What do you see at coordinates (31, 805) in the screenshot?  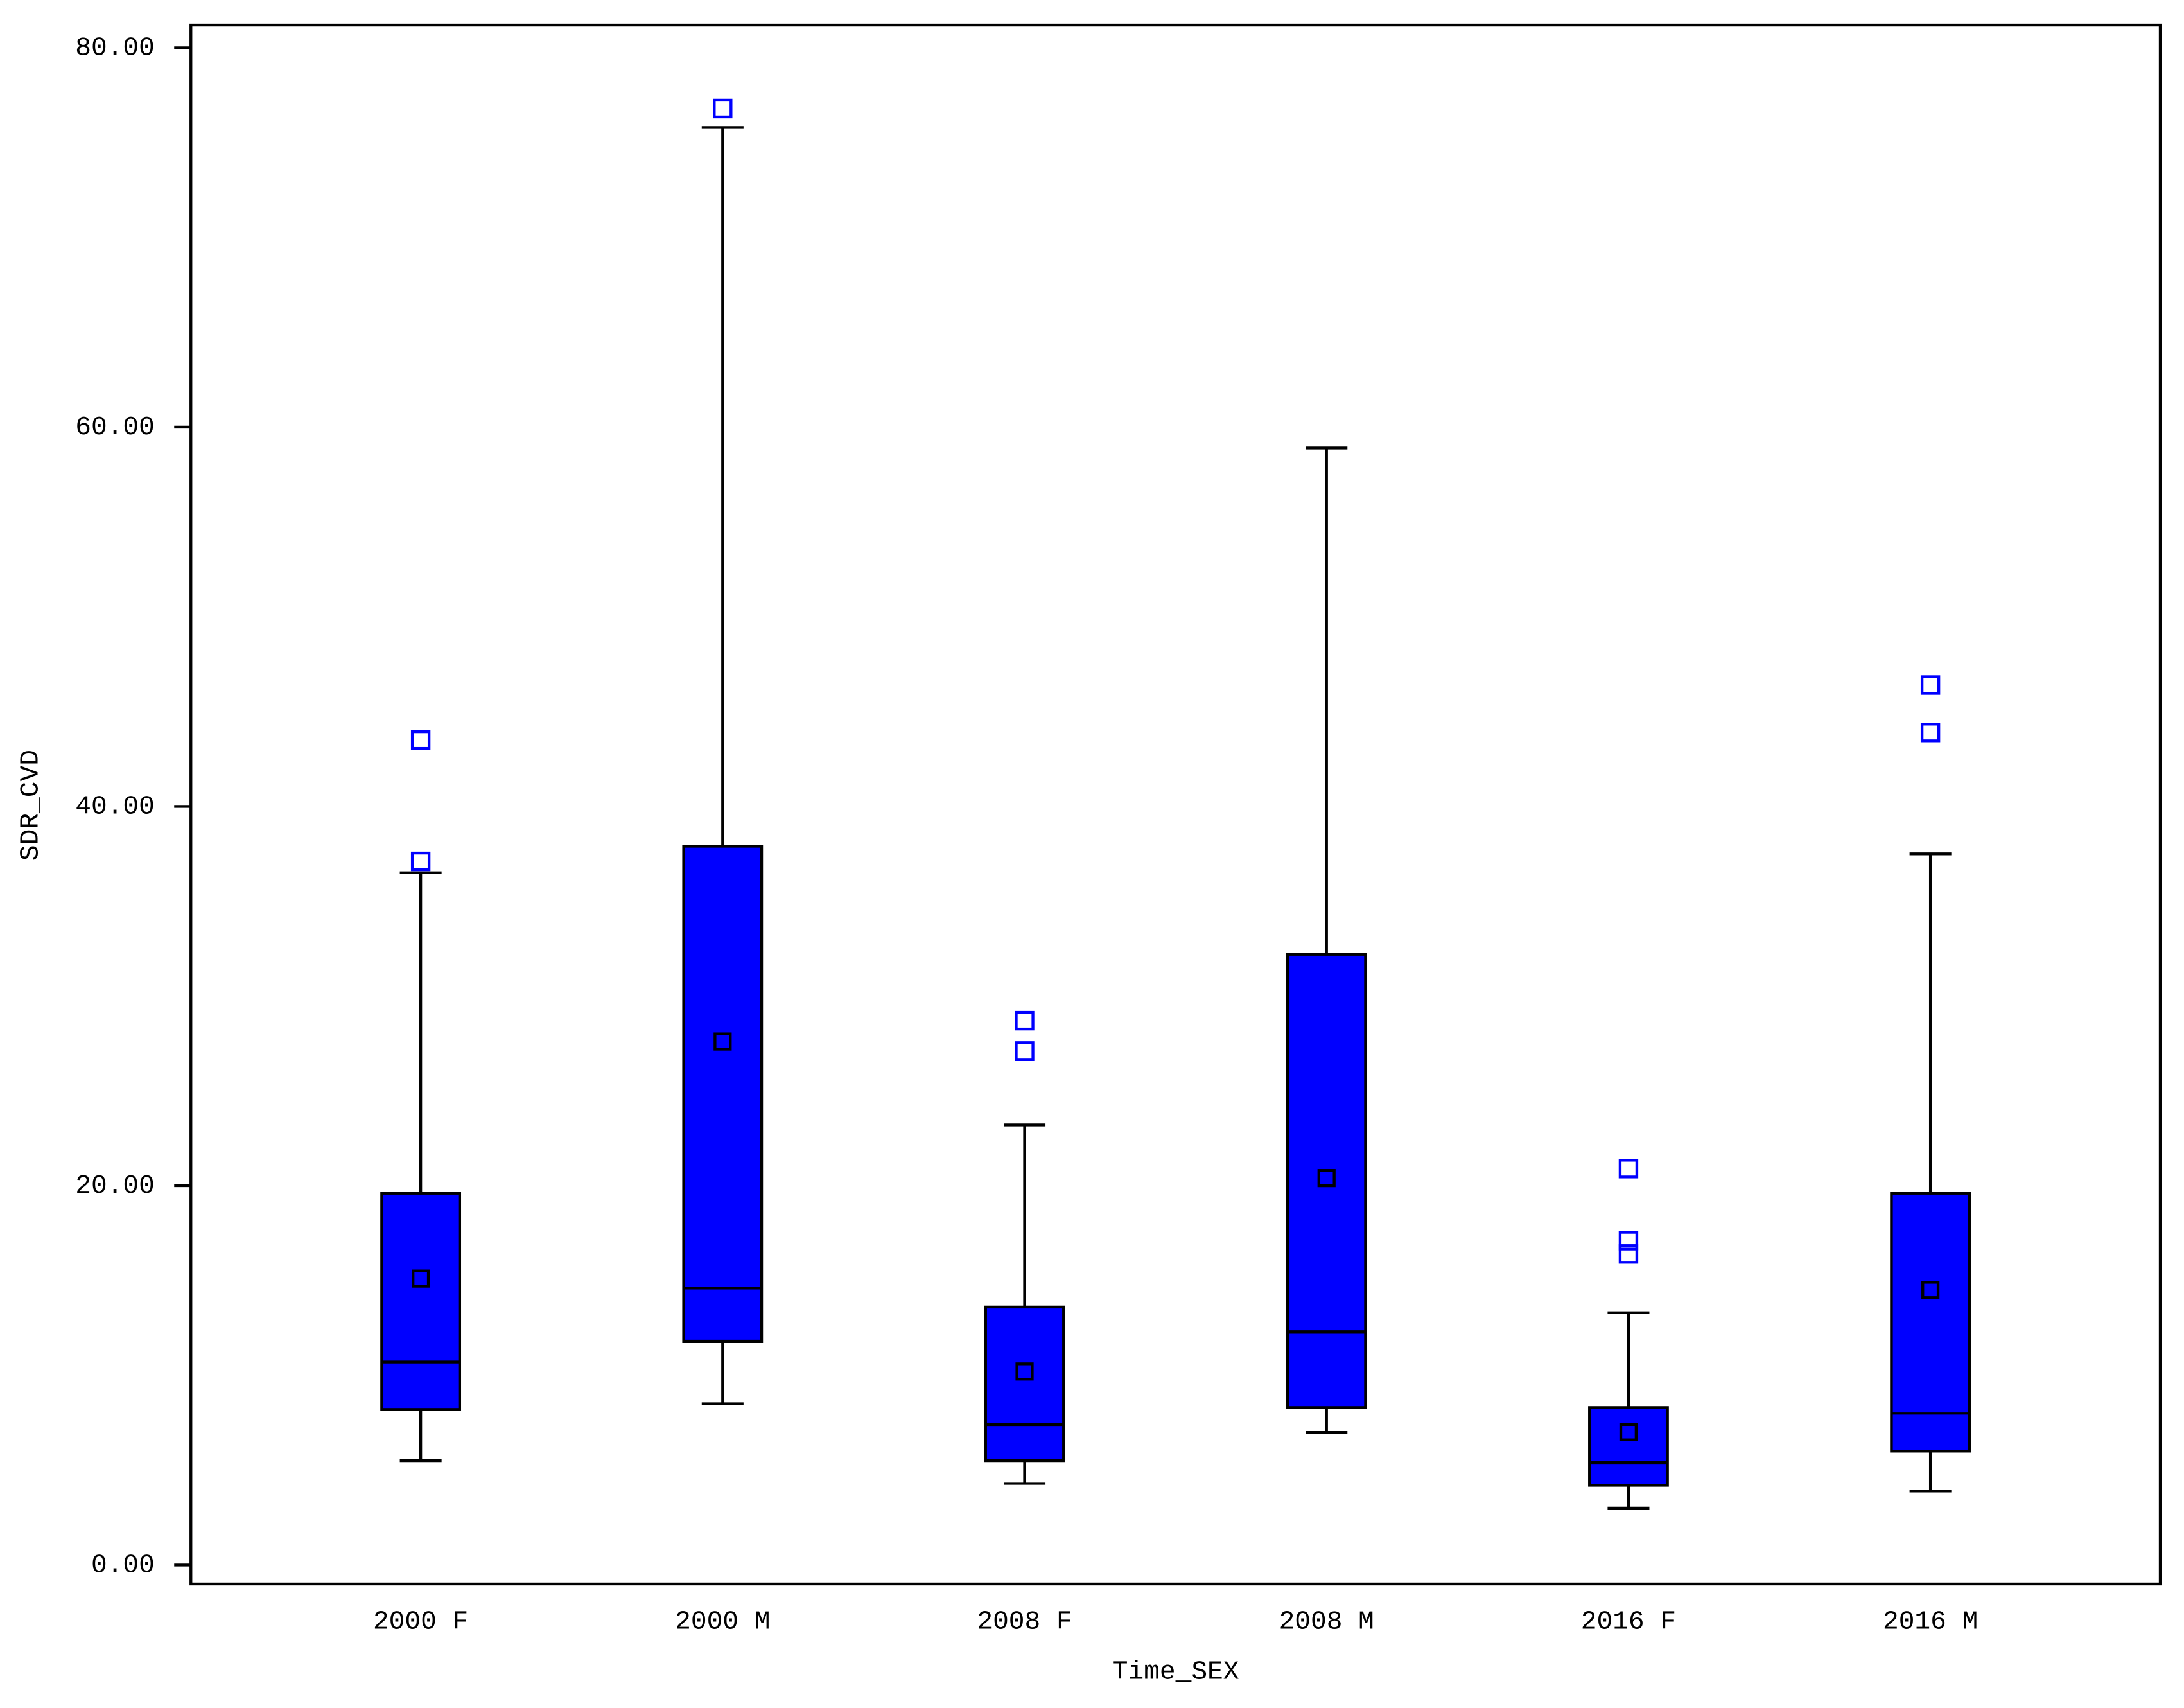 I see `y-axis-label: SDR_CVD` at bounding box center [31, 805].